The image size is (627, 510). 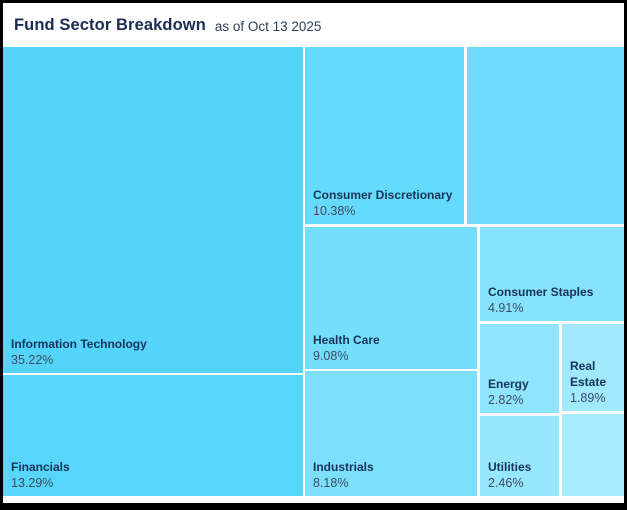 I want to click on cell-value: 1.89%, so click(x=588, y=398).